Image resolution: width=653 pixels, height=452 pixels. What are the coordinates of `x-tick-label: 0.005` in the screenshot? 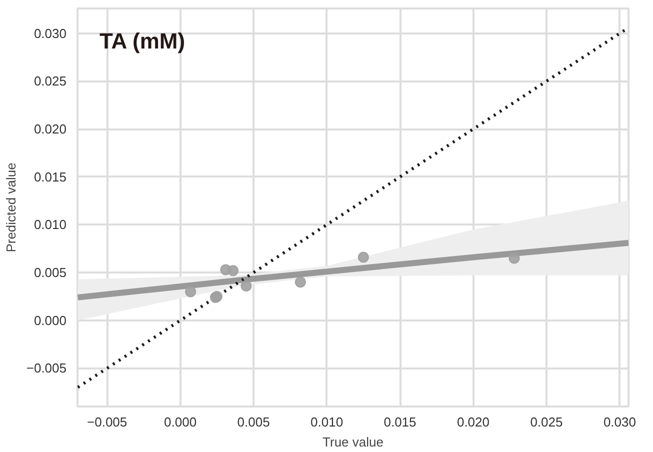 It's located at (253, 422).